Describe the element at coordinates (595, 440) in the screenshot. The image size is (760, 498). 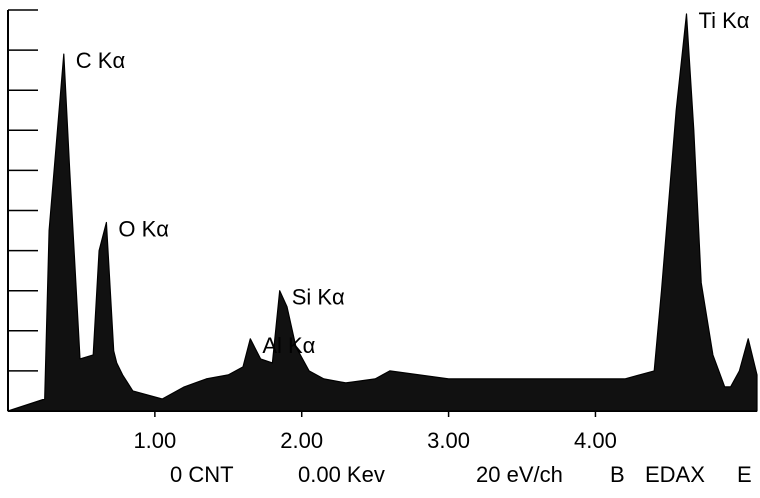
I see `x-tick-label: 4.00` at that location.